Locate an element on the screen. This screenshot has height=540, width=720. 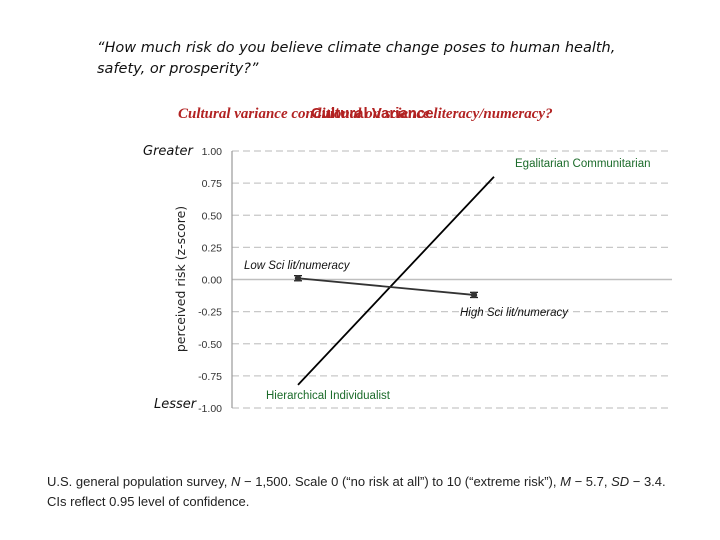
y-tick-label: -1.00 is located at coordinates (210, 409).